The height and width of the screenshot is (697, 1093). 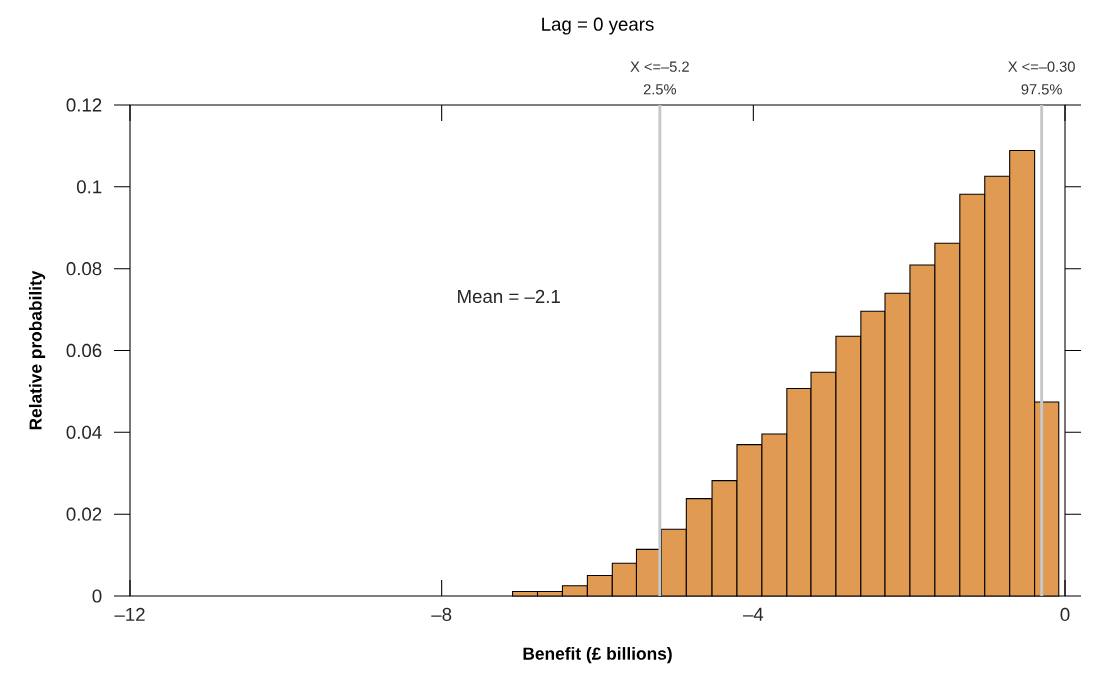 What do you see at coordinates (1041, 89) in the screenshot?
I see `annotation: 97.5%` at bounding box center [1041, 89].